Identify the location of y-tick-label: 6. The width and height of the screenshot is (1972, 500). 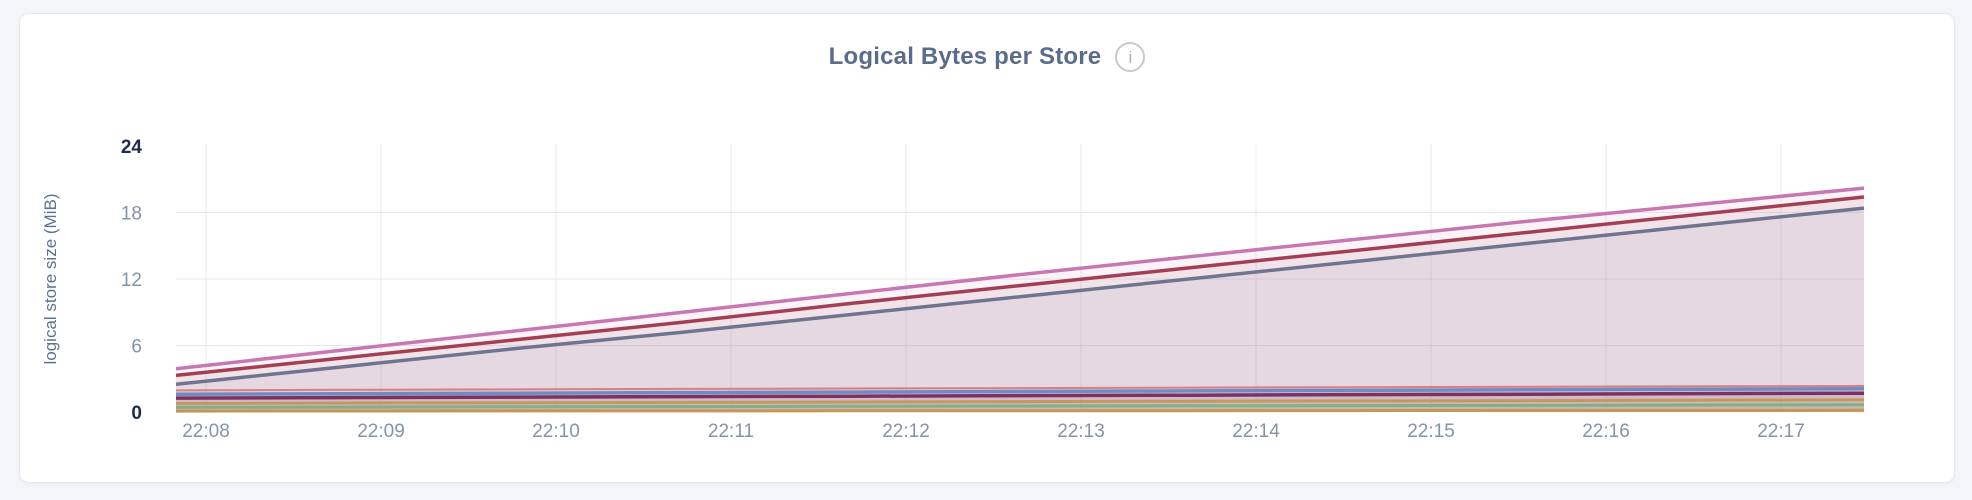
(136, 347).